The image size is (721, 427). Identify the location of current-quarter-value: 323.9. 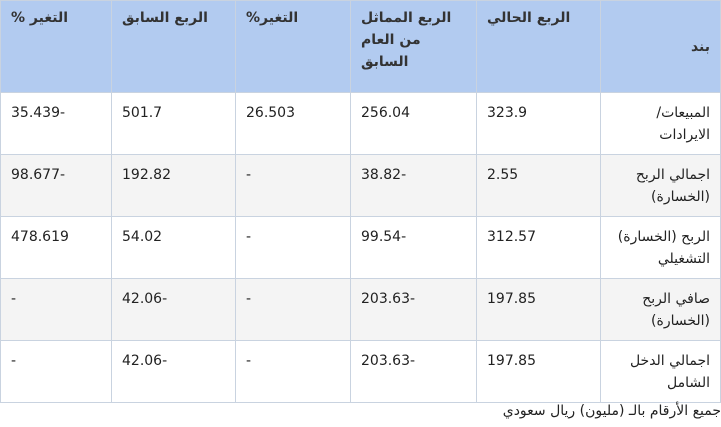
(538, 123).